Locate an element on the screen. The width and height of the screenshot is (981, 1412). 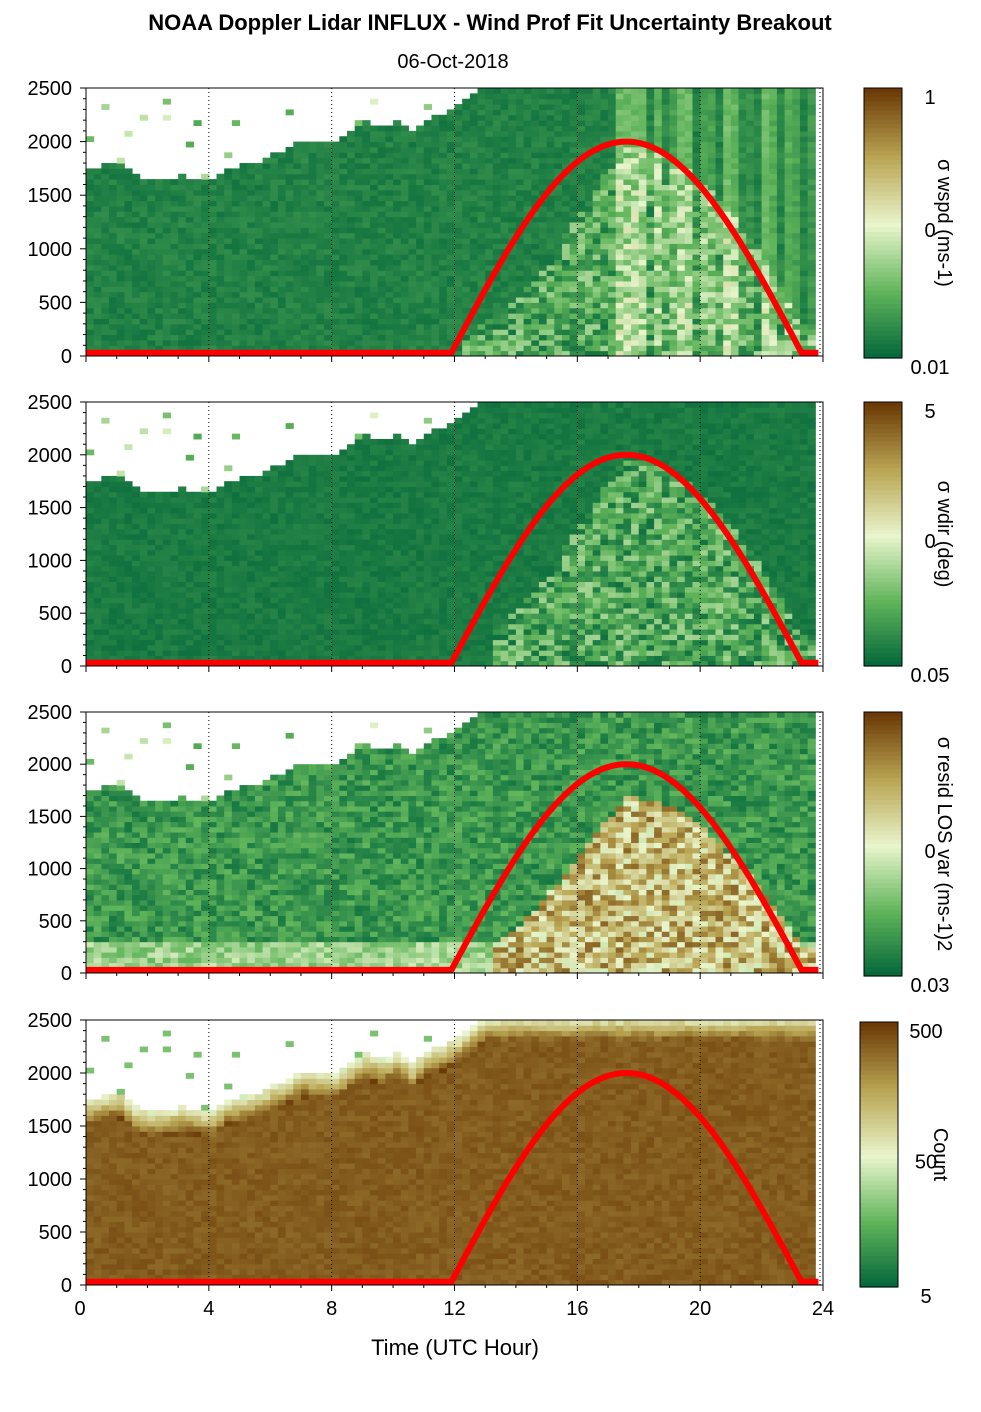
y-tick-label: 1500 is located at coordinates (50, 196).